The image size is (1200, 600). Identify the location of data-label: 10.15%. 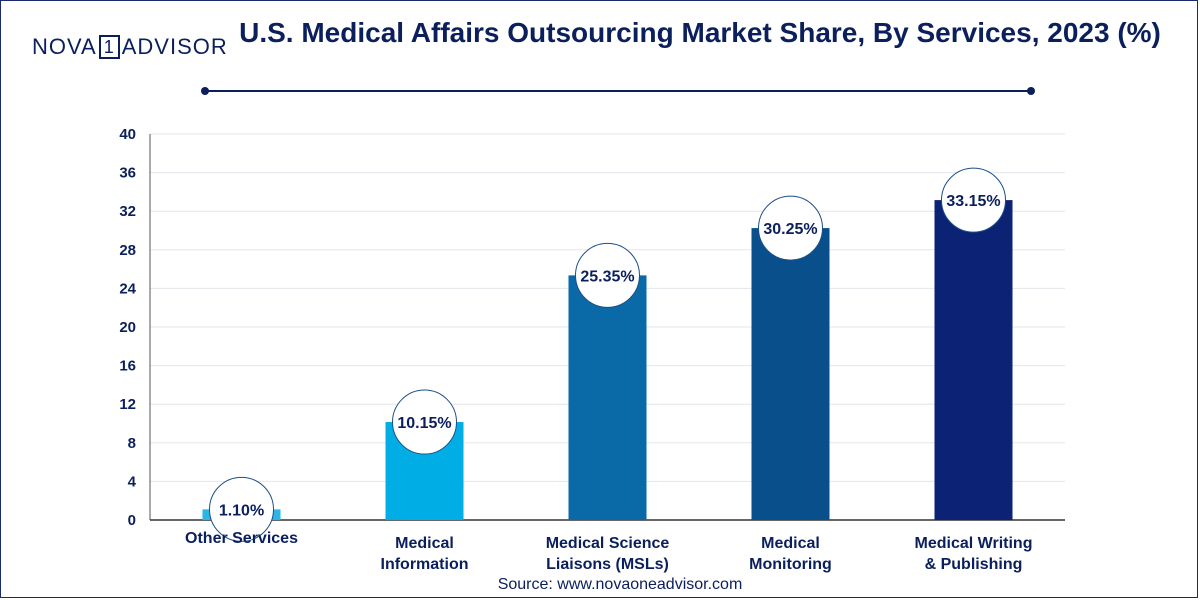
(424, 423).